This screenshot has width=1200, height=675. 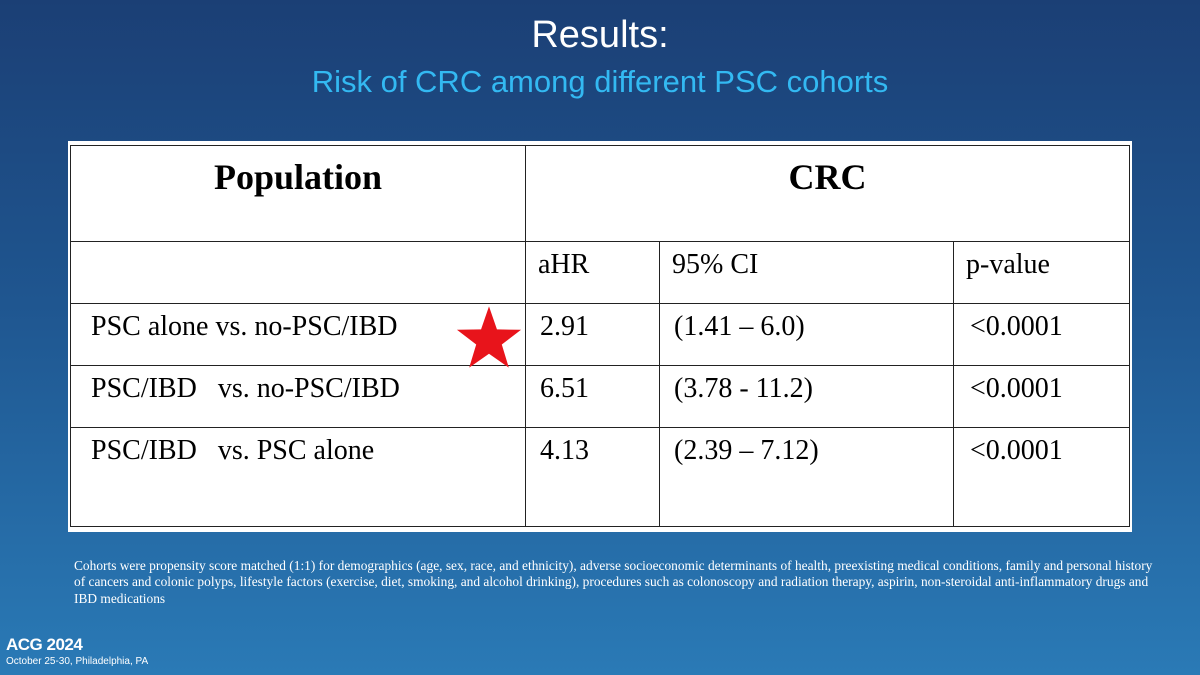 I want to click on pvalue-header: p-value, so click(x=1041, y=272).